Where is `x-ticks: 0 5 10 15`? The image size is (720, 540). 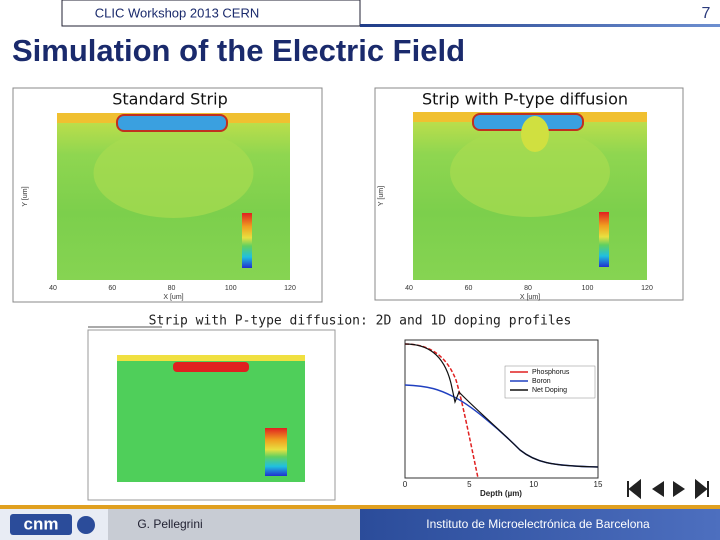 x-ticks: 0 5 10 15 is located at coordinates (503, 484).